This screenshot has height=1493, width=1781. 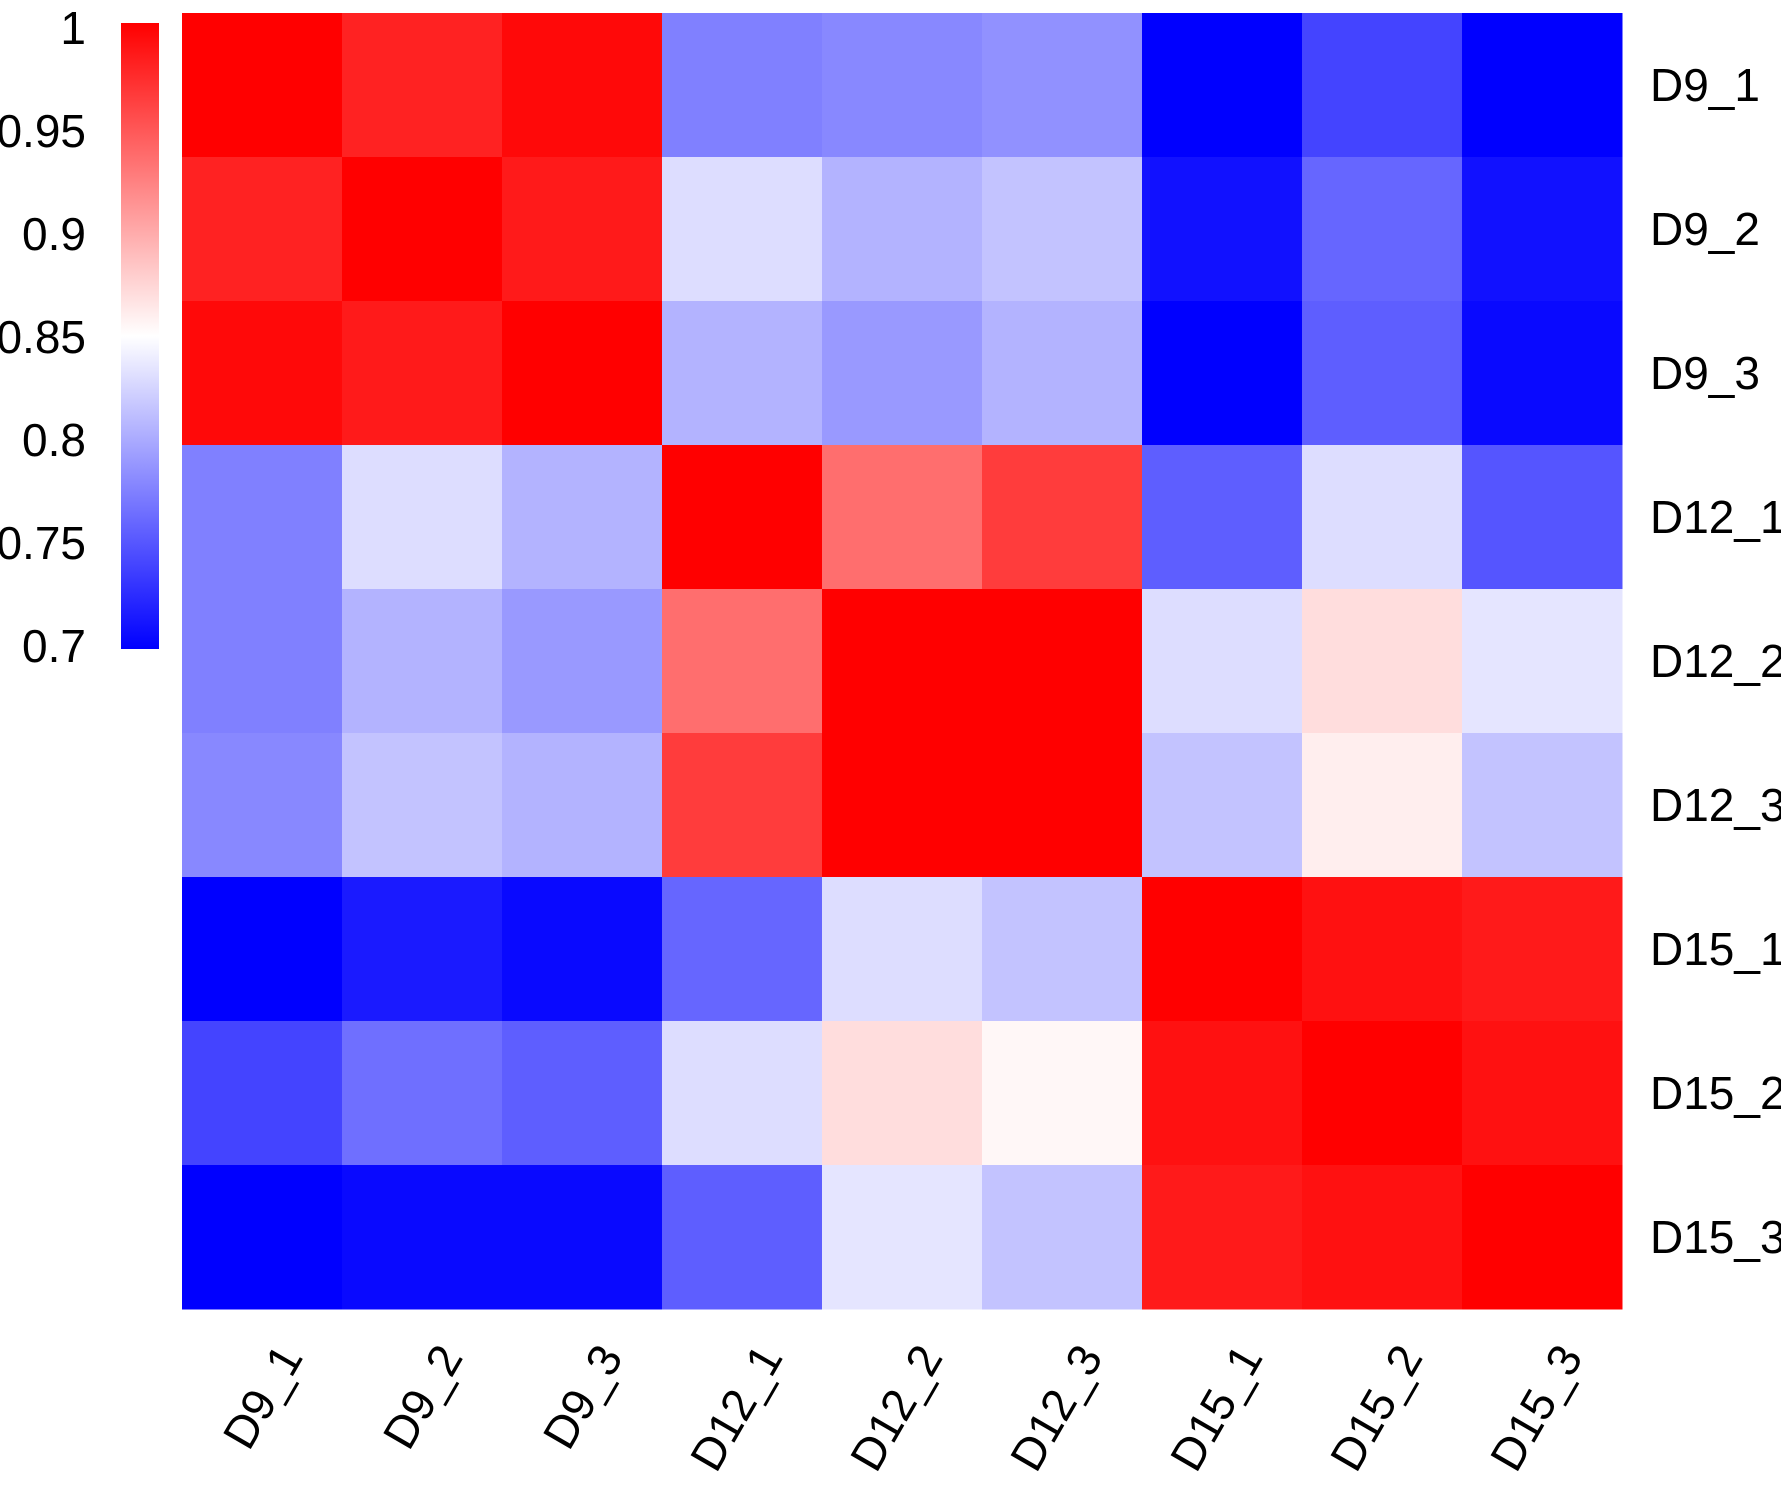 What do you see at coordinates (1705, 229) in the screenshot?
I see `row-label-D9_2: D9_2` at bounding box center [1705, 229].